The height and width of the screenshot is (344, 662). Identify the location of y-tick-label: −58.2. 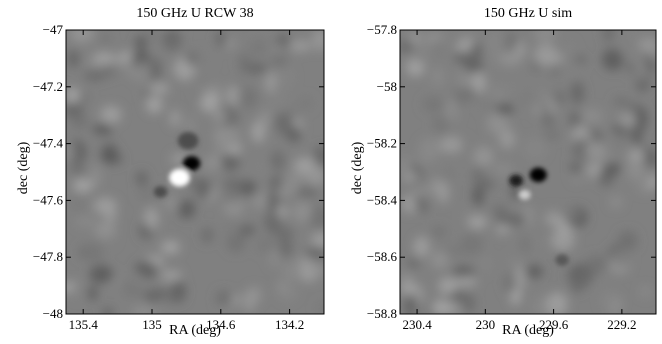
(382, 143).